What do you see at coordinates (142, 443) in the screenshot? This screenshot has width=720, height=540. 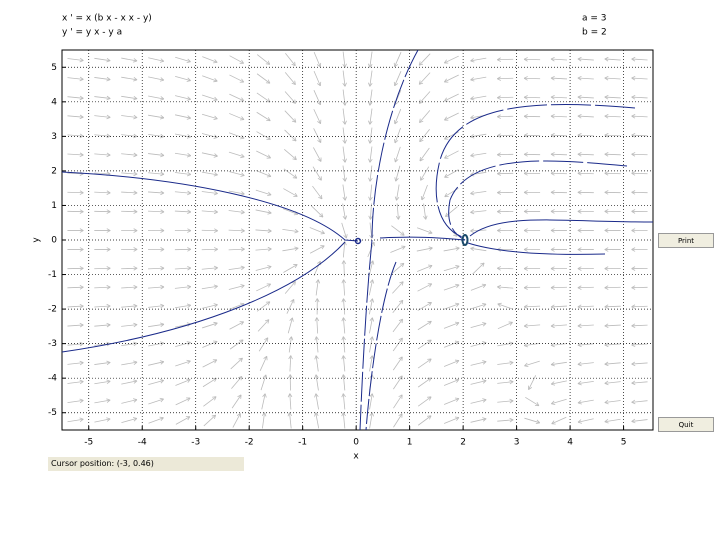 I see `x-tick-label: -4` at bounding box center [142, 443].